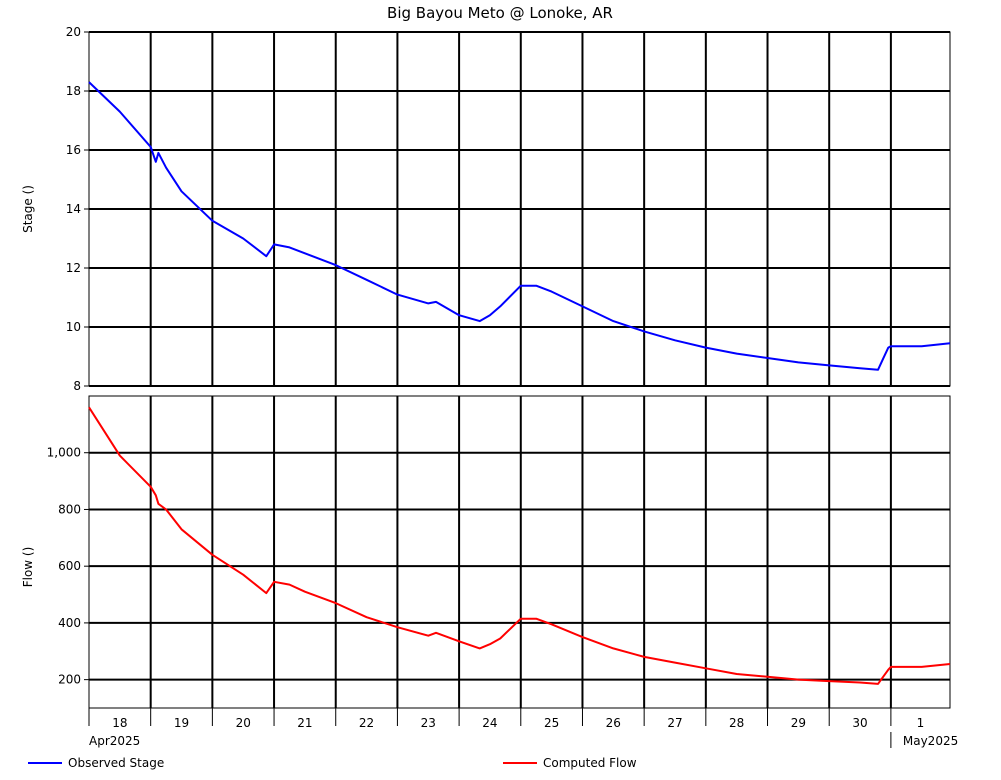 The image size is (1001, 780). I want to click on x-tick-label: 30, so click(859, 723).